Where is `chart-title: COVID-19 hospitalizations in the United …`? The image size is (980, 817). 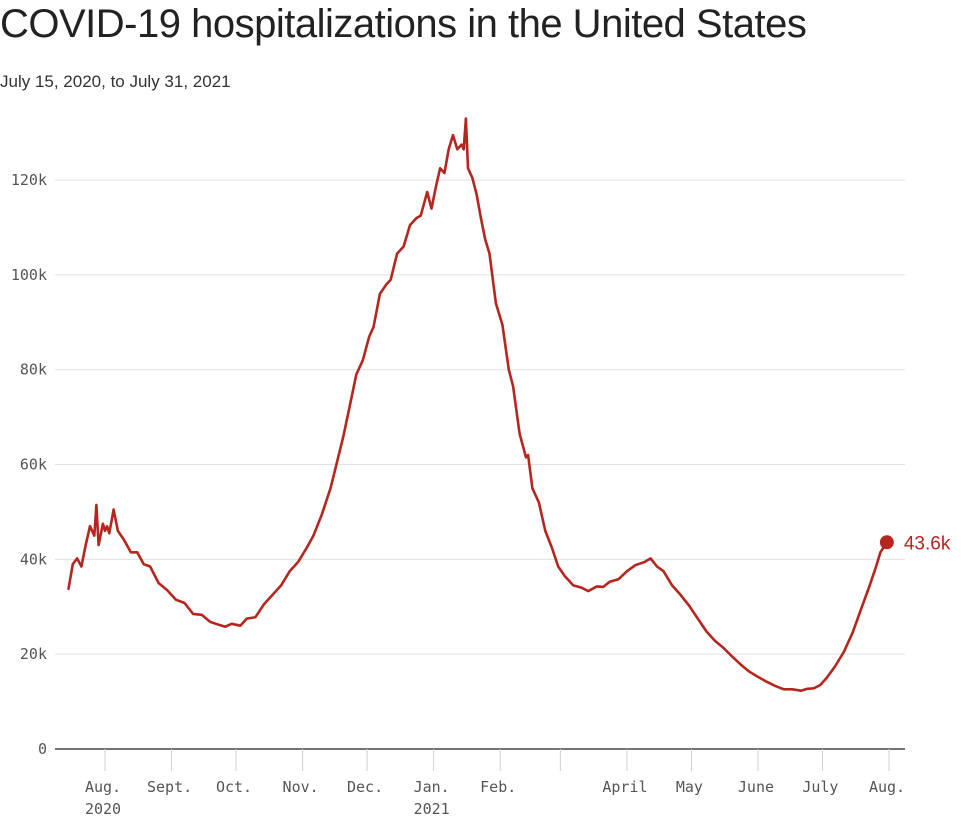
chart-title: COVID-19 hospitalizations in the United … is located at coordinates (403, 24).